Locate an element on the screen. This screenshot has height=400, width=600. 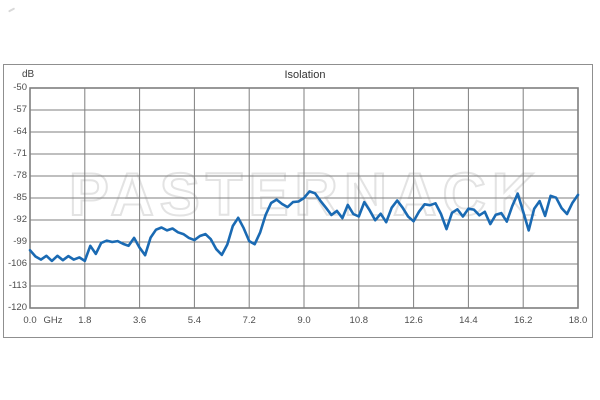
y-axis-unit-label: dB is located at coordinates (28, 74).